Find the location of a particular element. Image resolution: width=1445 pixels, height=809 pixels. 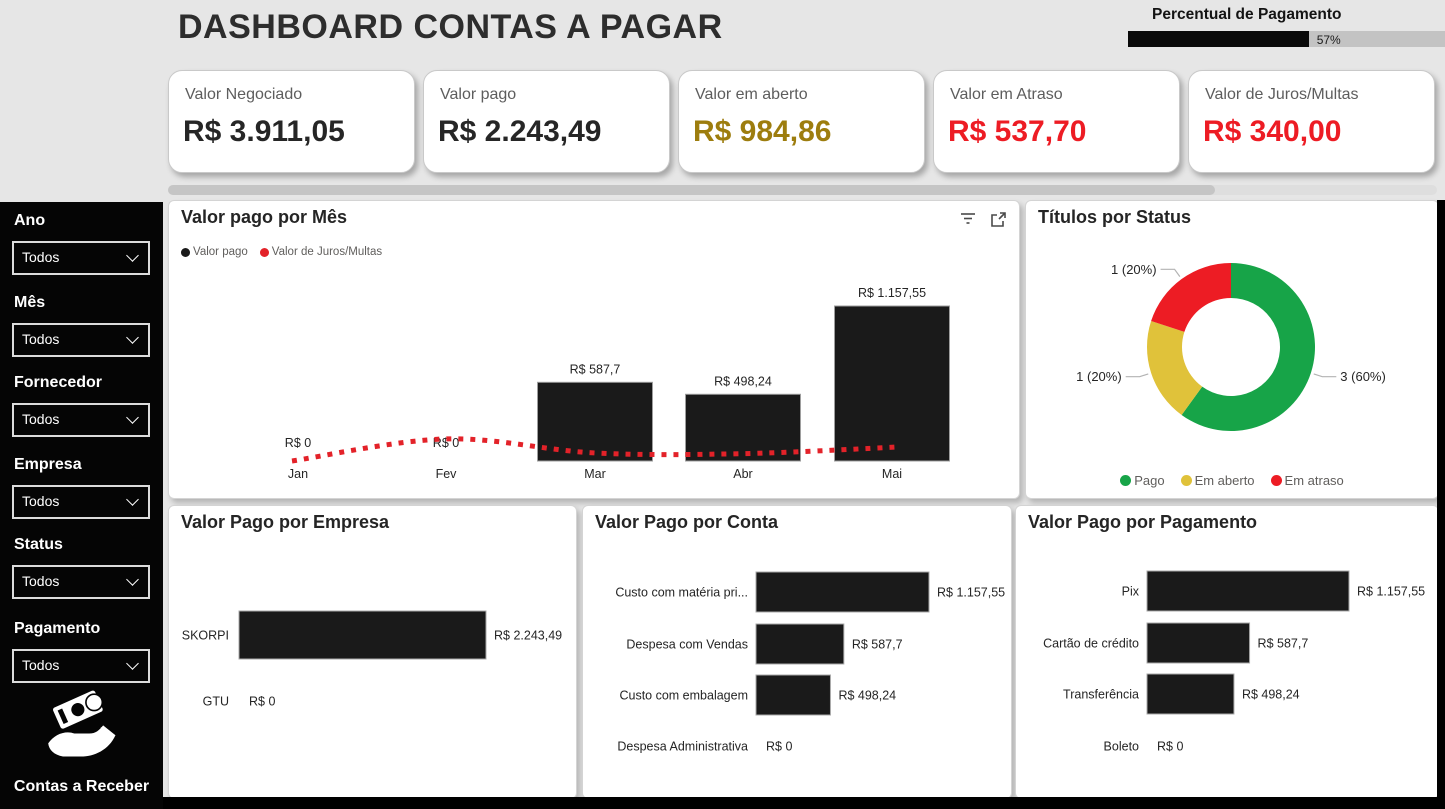

money-hand-icon is located at coordinates (81, 727).